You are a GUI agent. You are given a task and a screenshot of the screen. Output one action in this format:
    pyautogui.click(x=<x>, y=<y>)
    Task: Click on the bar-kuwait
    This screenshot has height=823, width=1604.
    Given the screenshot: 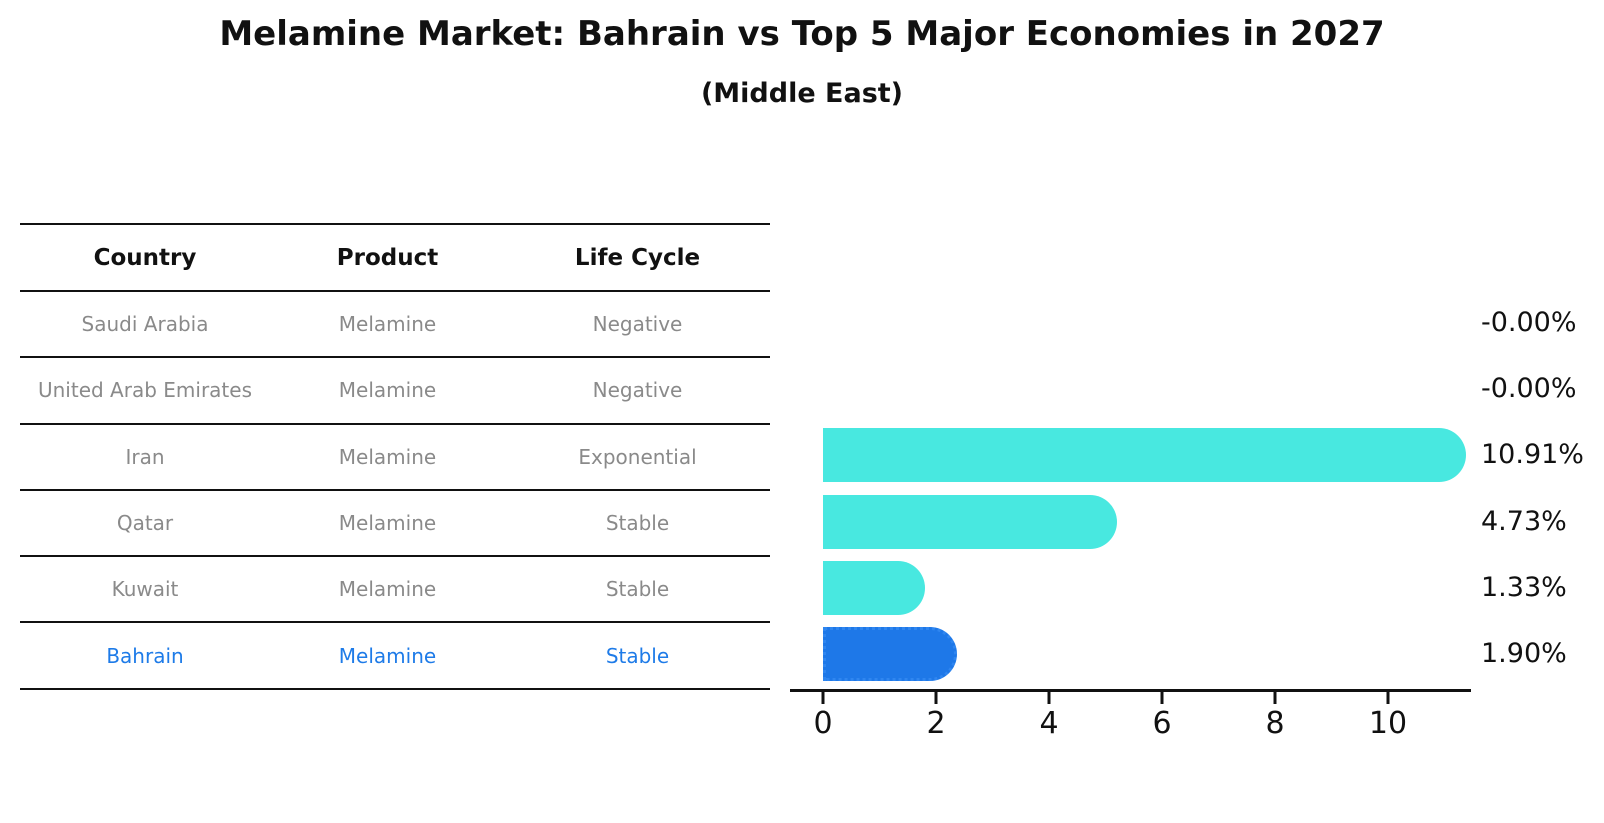 What is the action you would take?
    pyautogui.click(x=874, y=588)
    